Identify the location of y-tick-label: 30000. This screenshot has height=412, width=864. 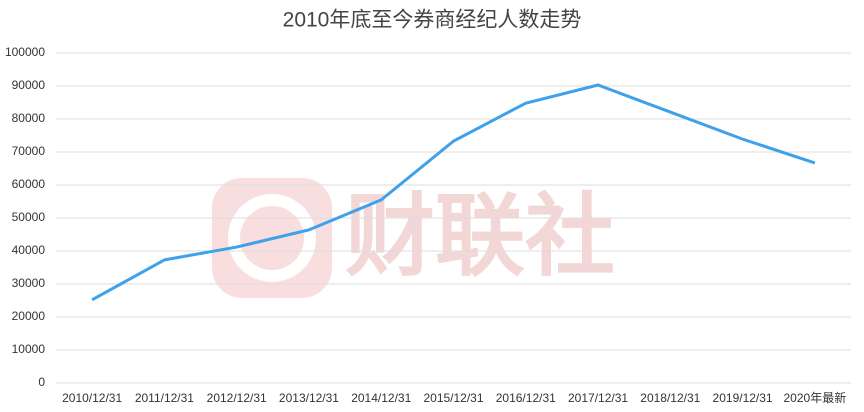
(29, 283).